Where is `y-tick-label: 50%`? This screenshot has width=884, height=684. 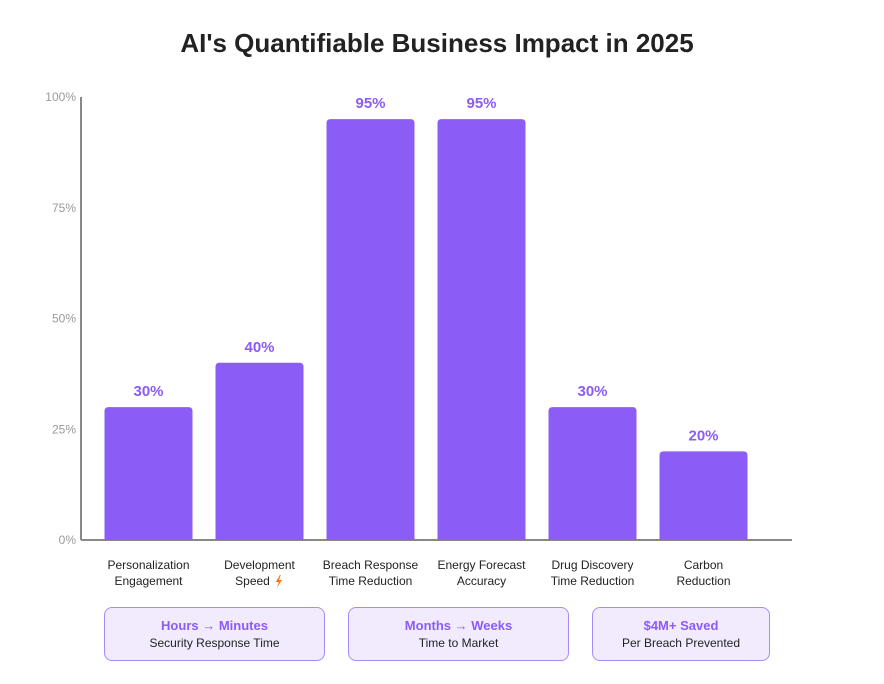 y-tick-label: 50% is located at coordinates (64, 319).